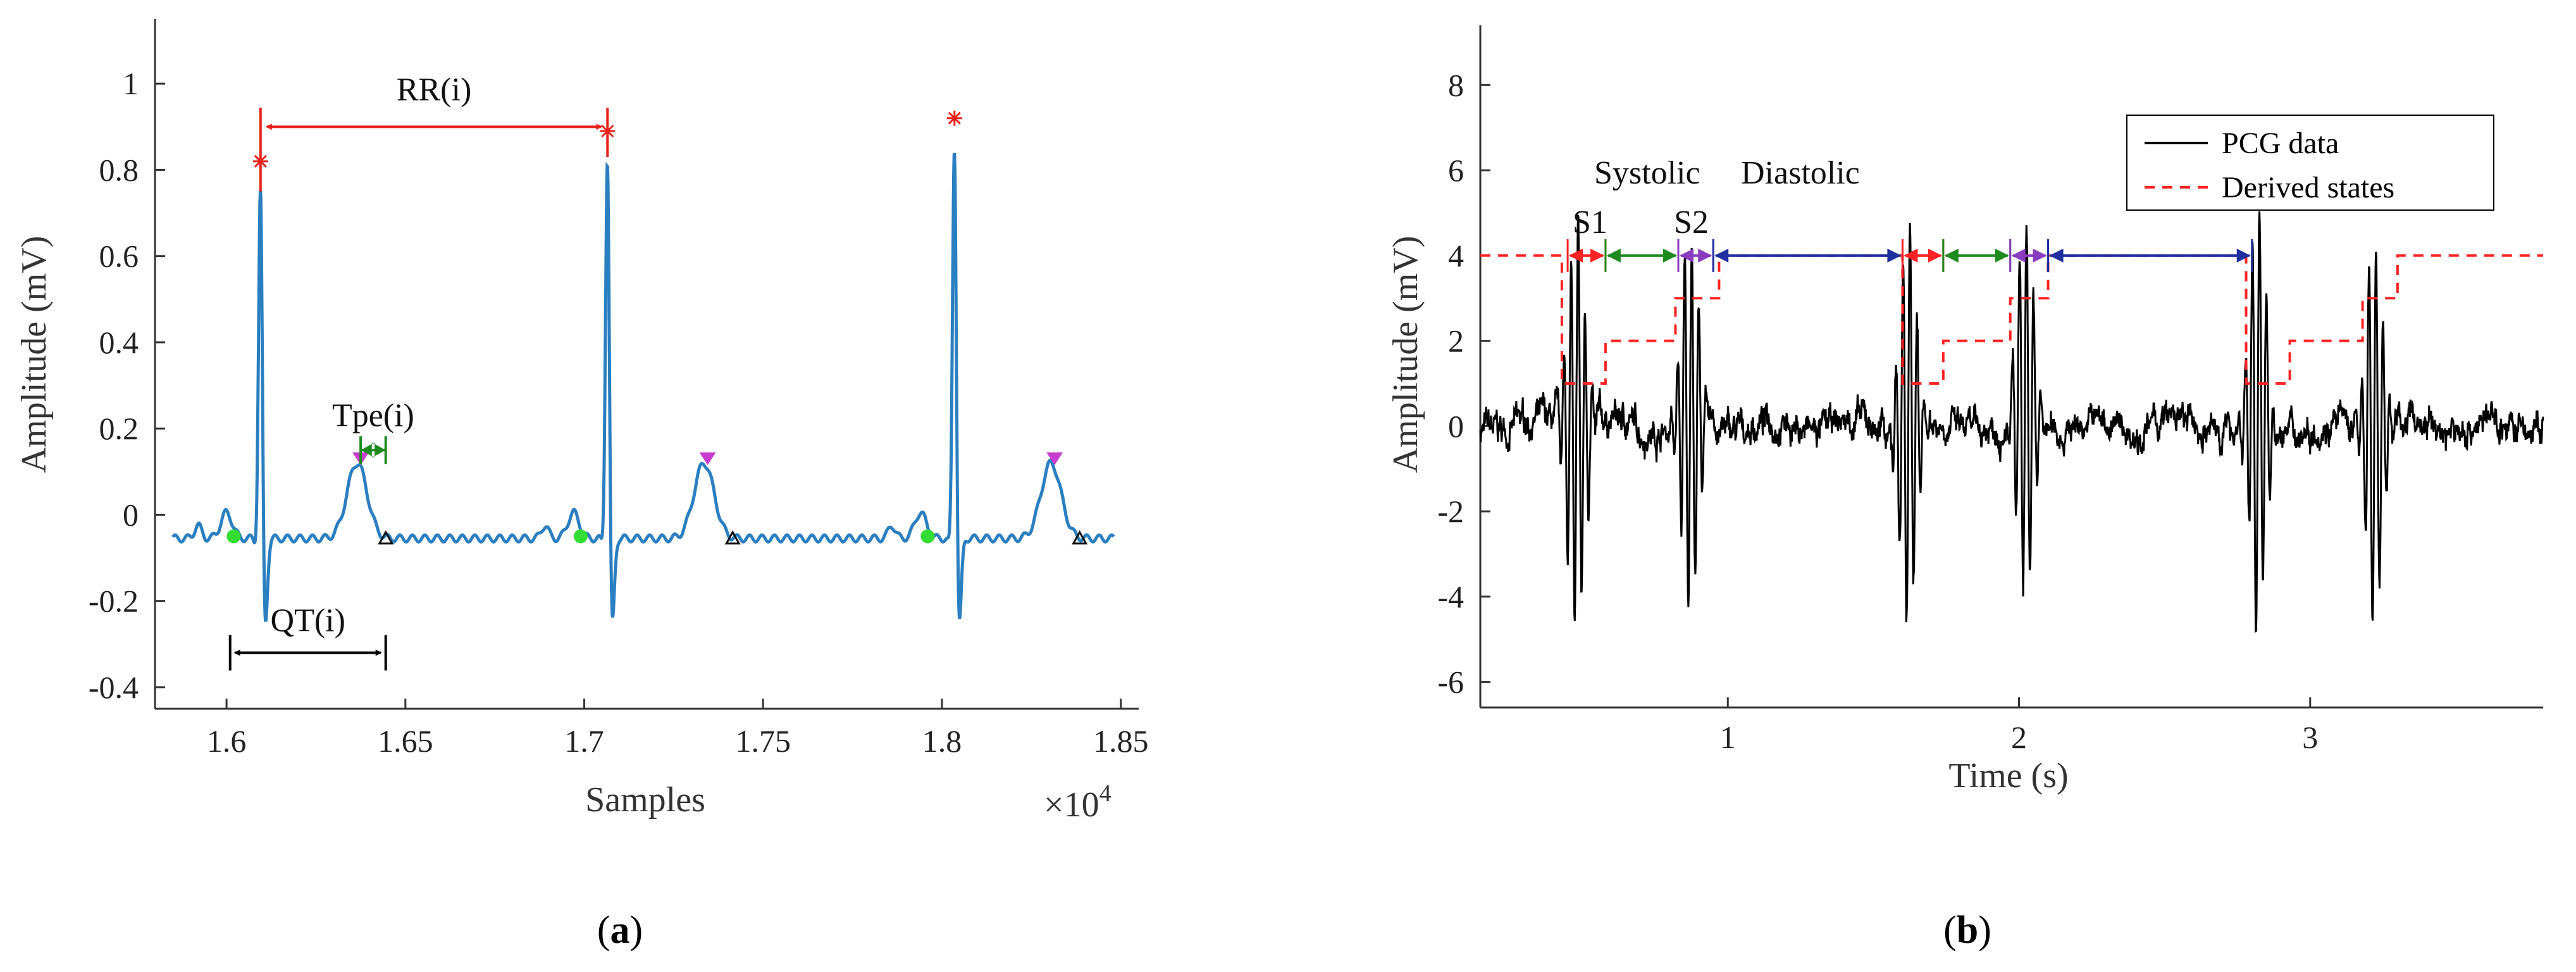  What do you see at coordinates (2281, 143) in the screenshot?
I see `legend-pcg-label: PCG data` at bounding box center [2281, 143].